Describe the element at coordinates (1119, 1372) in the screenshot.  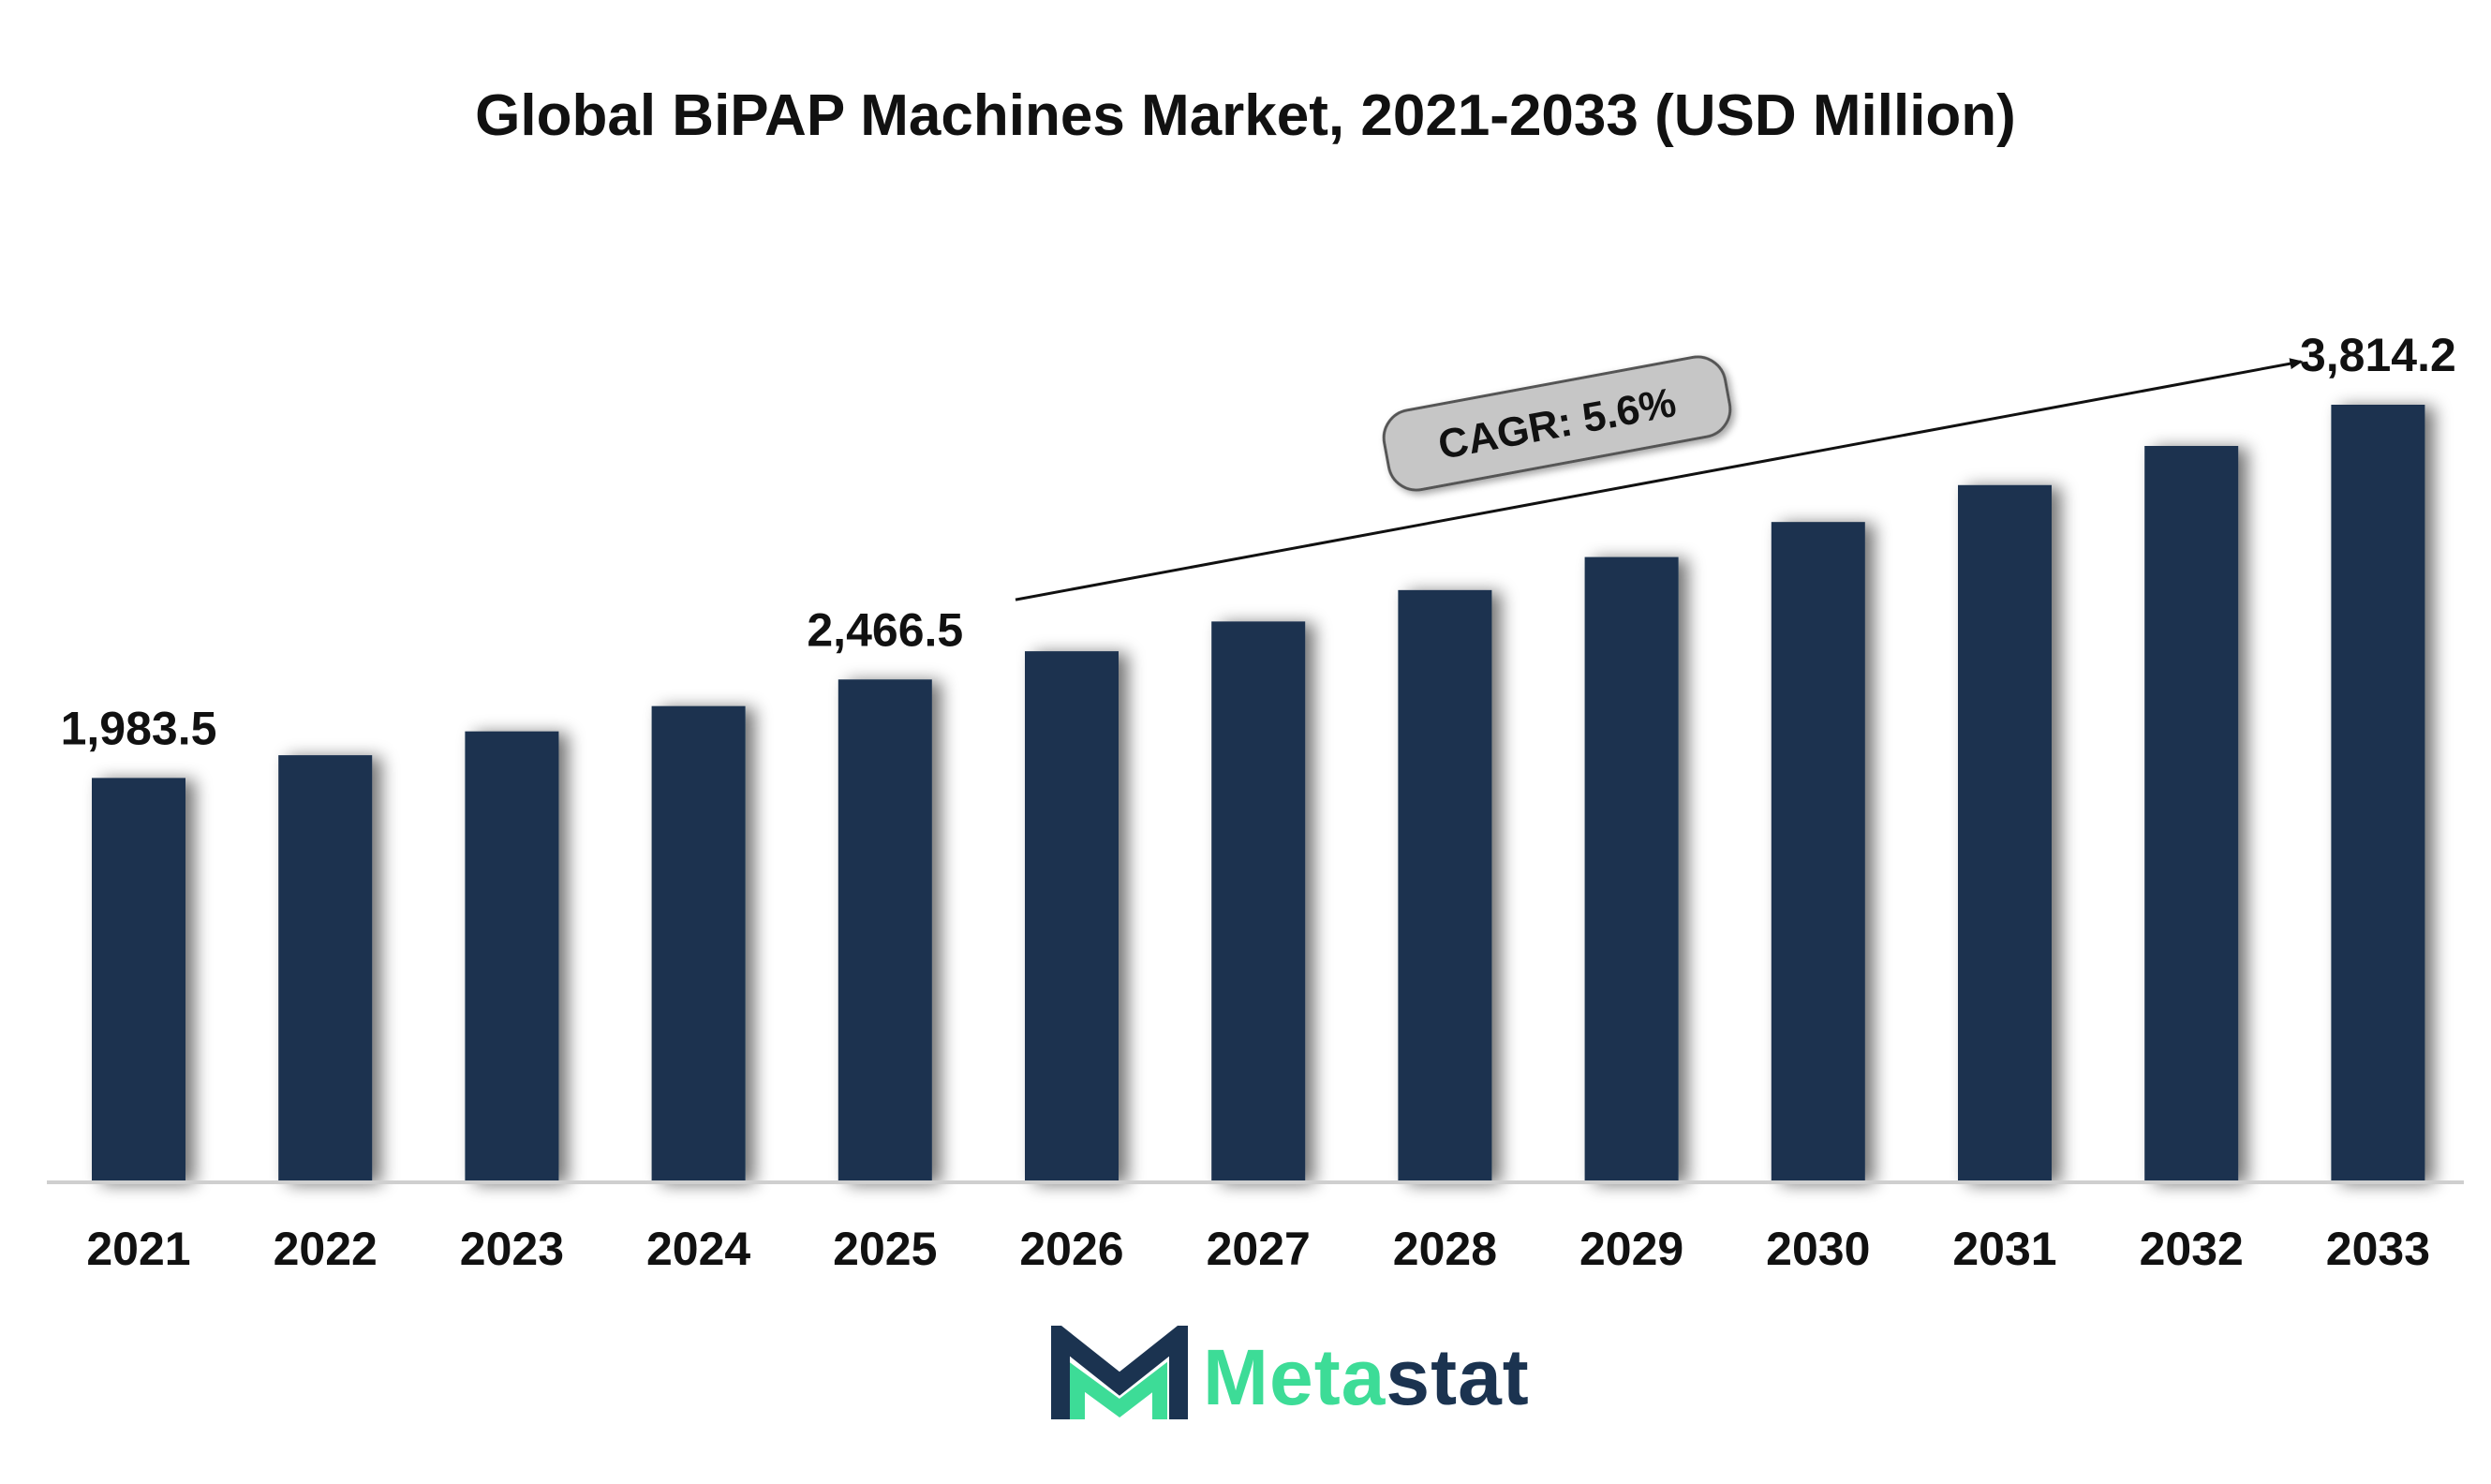
I see `metastat-logo-mark-icon` at that location.